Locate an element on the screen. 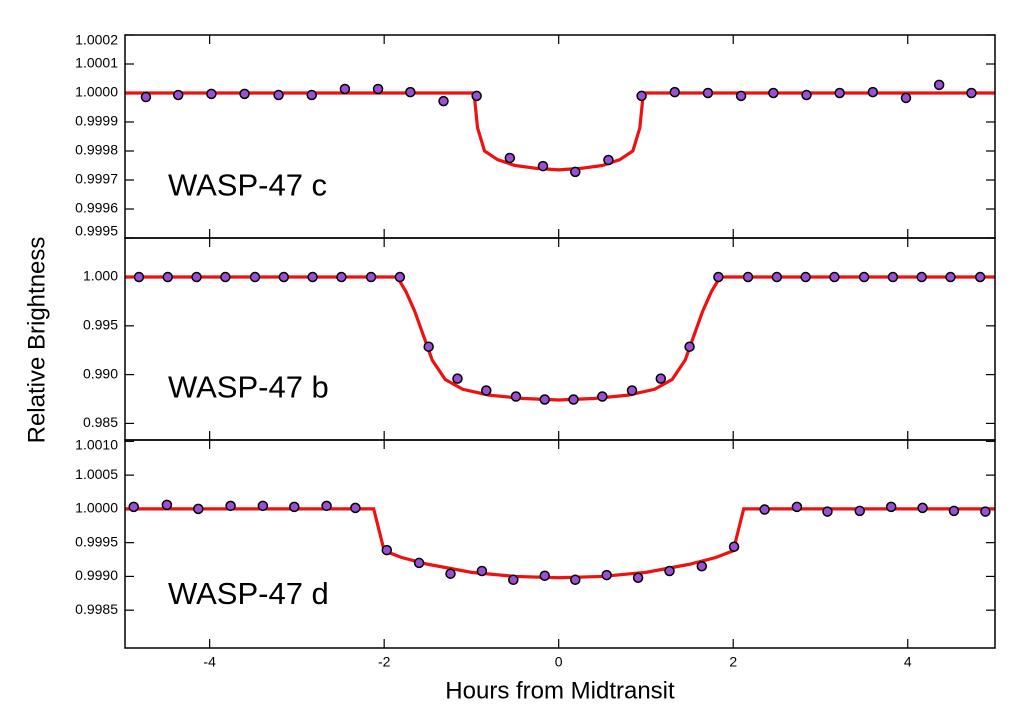  y-tick-label: 0.995 is located at coordinates (100, 325).